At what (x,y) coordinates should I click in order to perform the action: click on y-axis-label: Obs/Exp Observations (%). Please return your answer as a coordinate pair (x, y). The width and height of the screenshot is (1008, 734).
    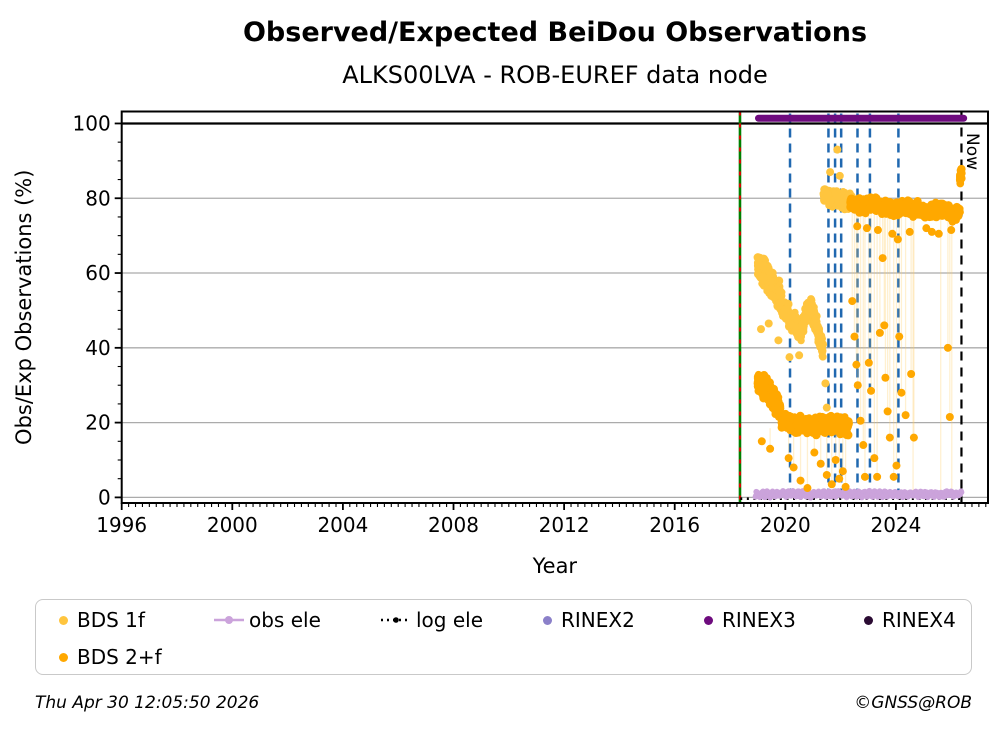
    Looking at the image, I should click on (24, 307).